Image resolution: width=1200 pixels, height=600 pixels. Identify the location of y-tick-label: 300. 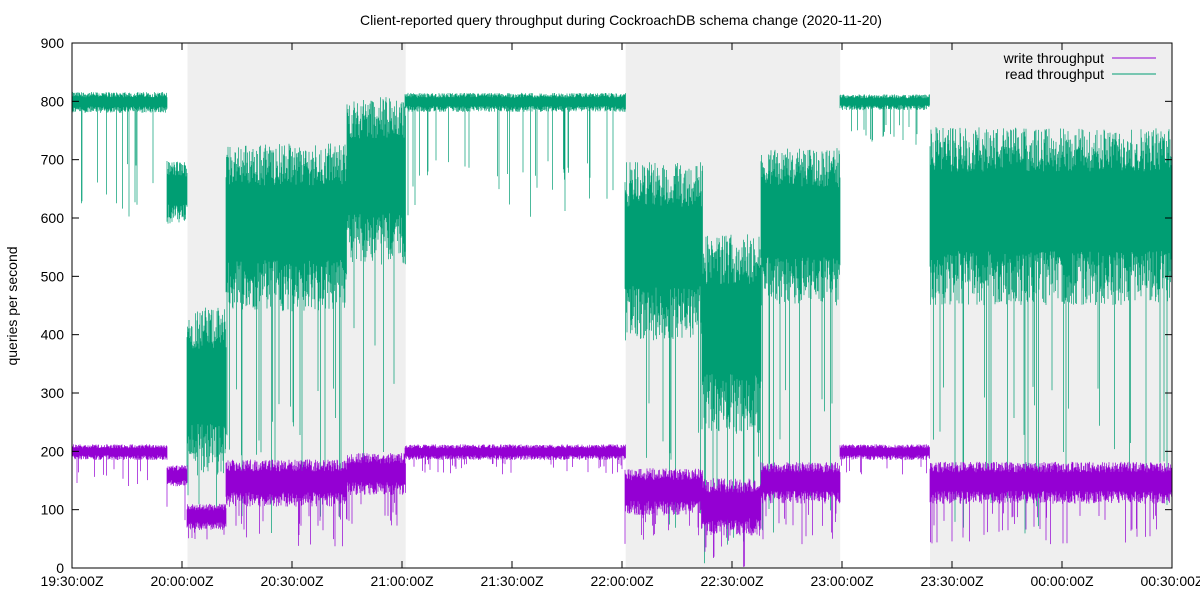
(53, 393).